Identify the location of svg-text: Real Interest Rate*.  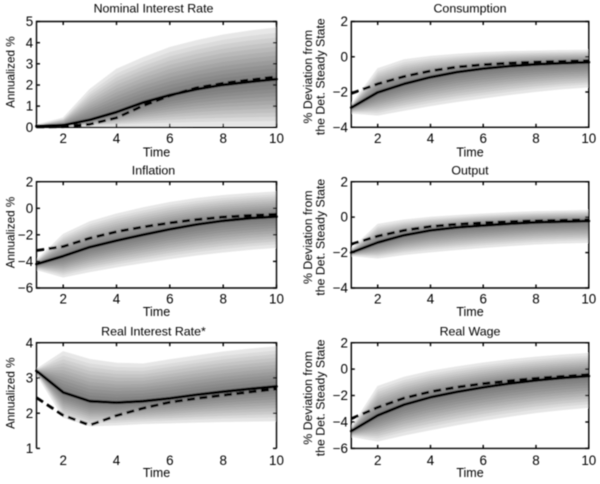
(153, 331).